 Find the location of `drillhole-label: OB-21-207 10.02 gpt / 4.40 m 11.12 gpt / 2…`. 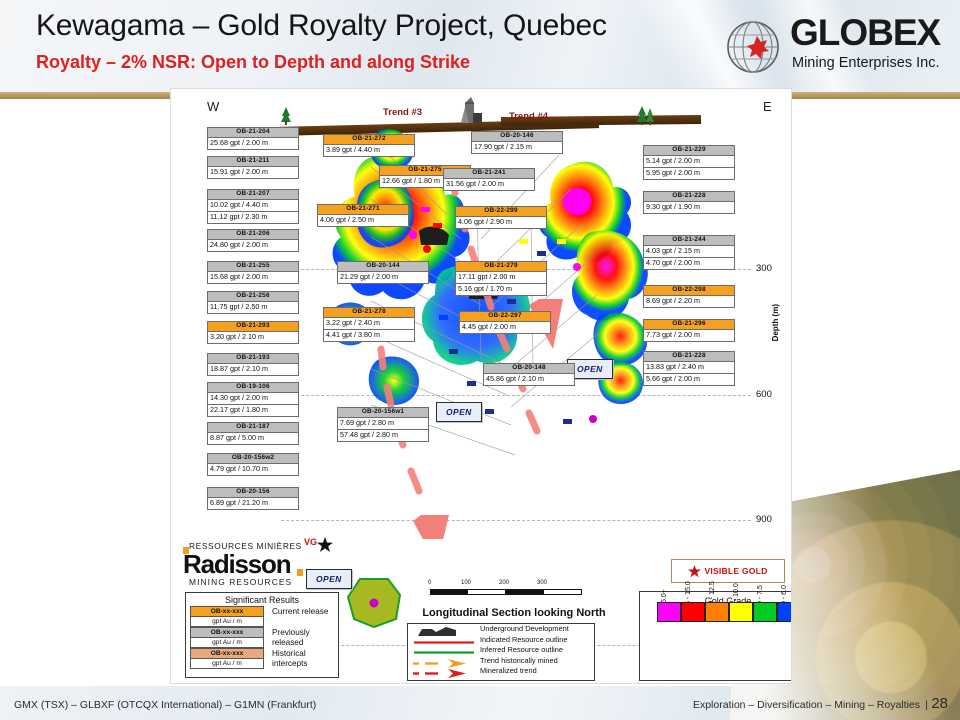

drillhole-label: OB-21-207 10.02 gpt / 4.40 m 11.12 gpt / 2… is located at coordinates (253, 206).